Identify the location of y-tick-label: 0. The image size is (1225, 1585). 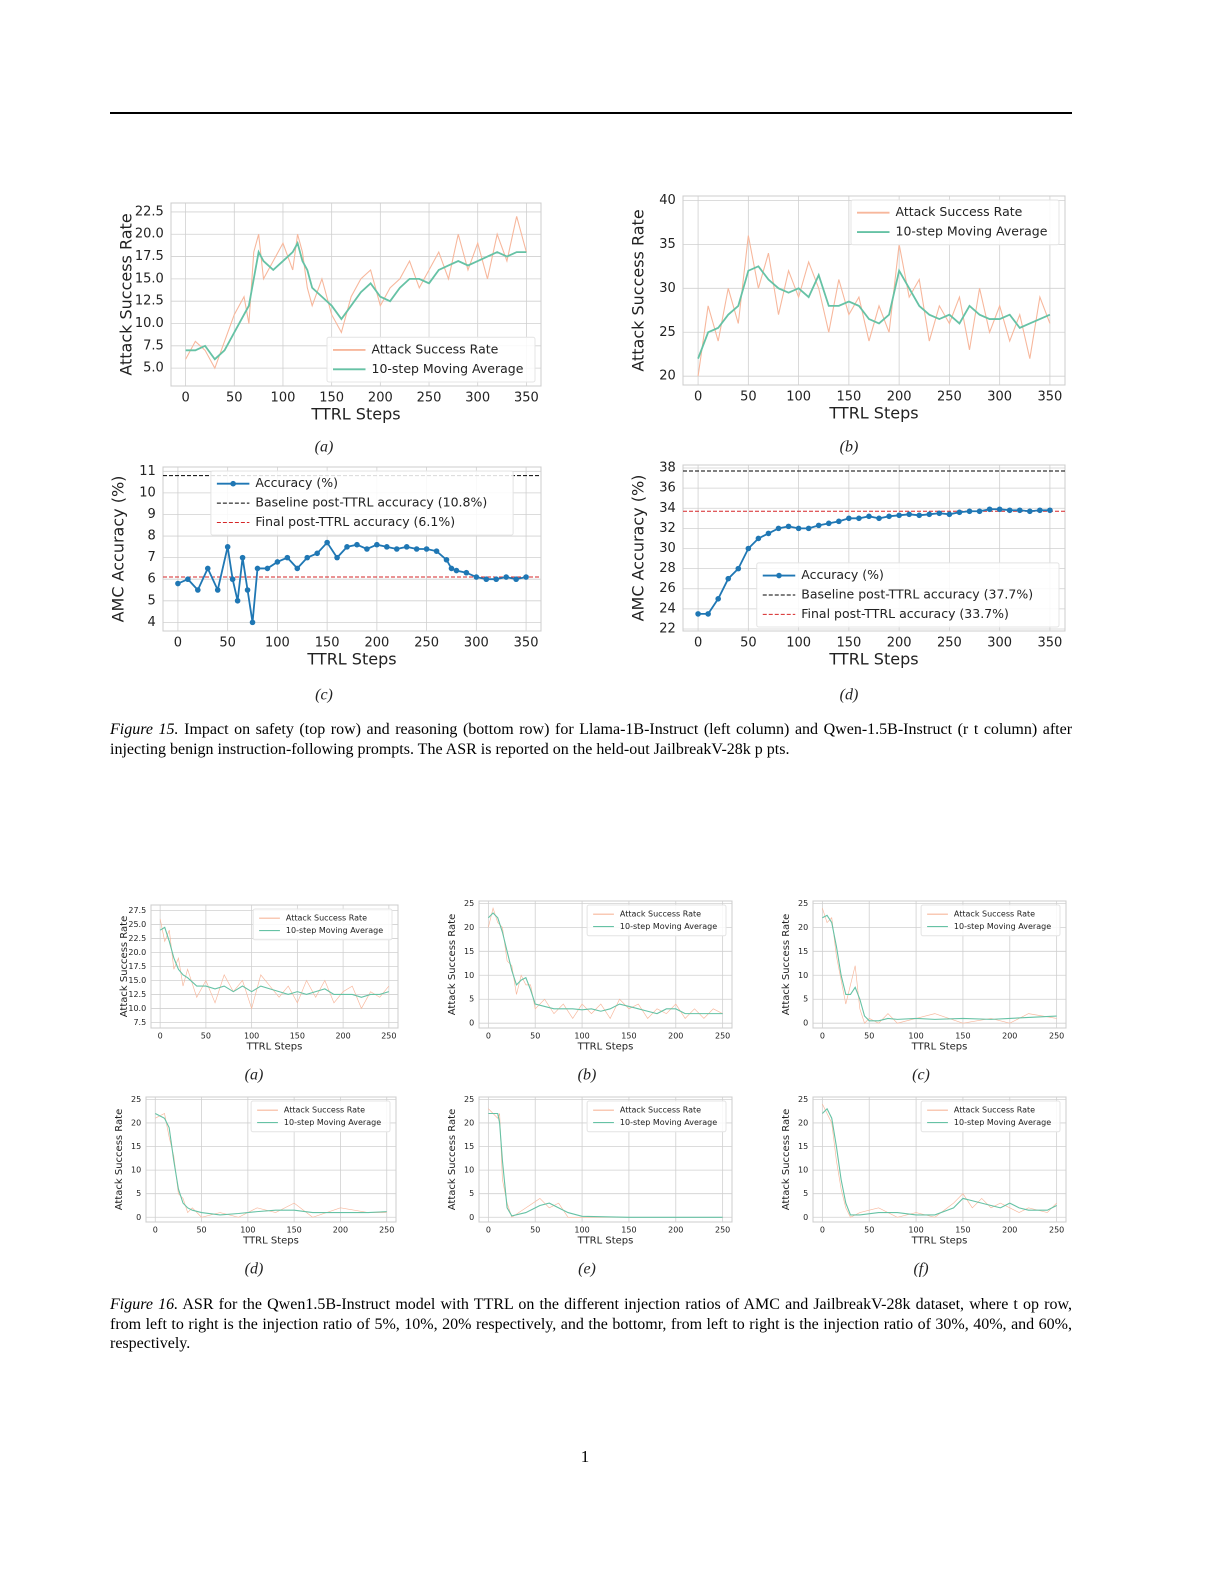
(471, 1217).